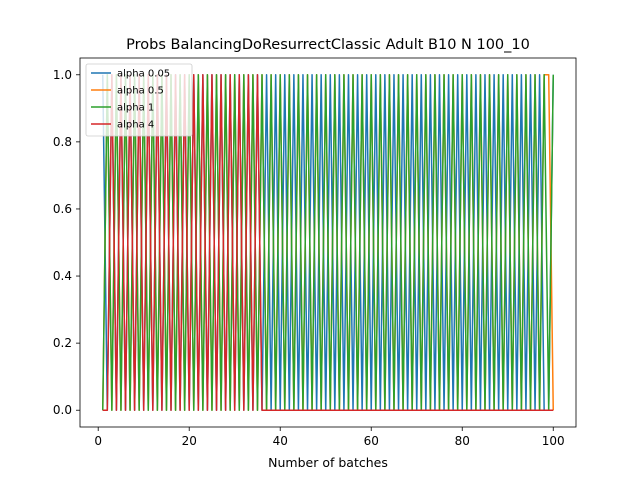 This screenshot has width=640, height=480. What do you see at coordinates (140, 91) in the screenshot?
I see `legend-label: alpha 0.5` at bounding box center [140, 91].